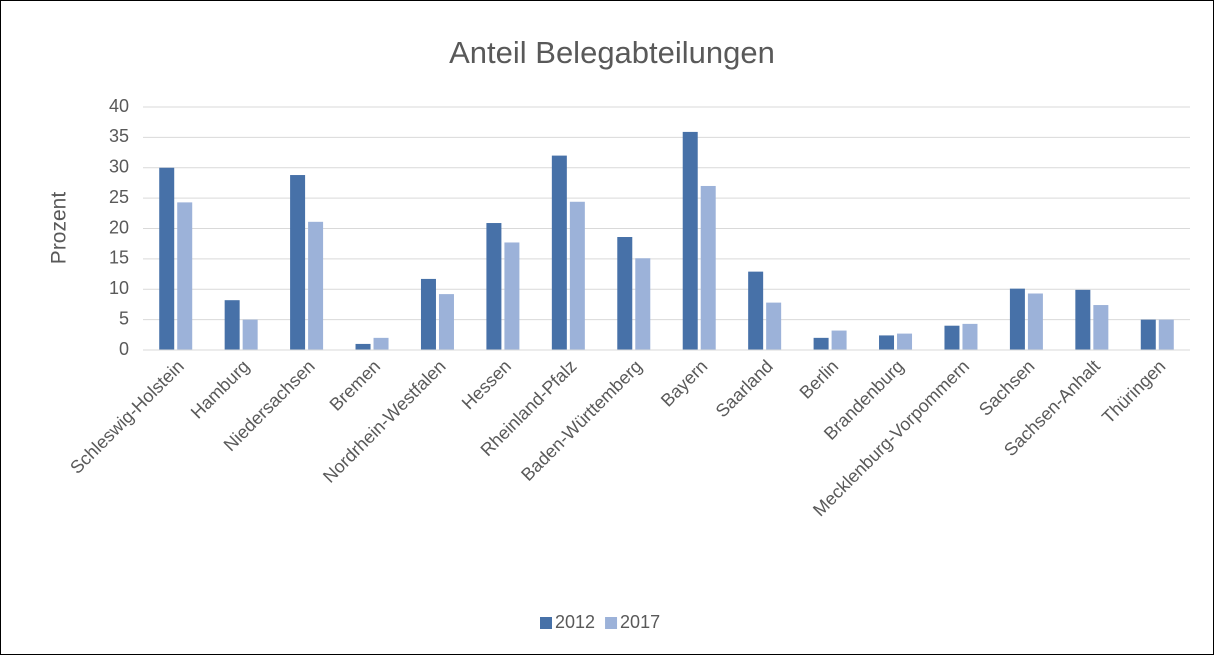 This screenshot has width=1214, height=655. Describe the element at coordinates (119, 288) in the screenshot. I see `y-tick-label: 10` at that location.